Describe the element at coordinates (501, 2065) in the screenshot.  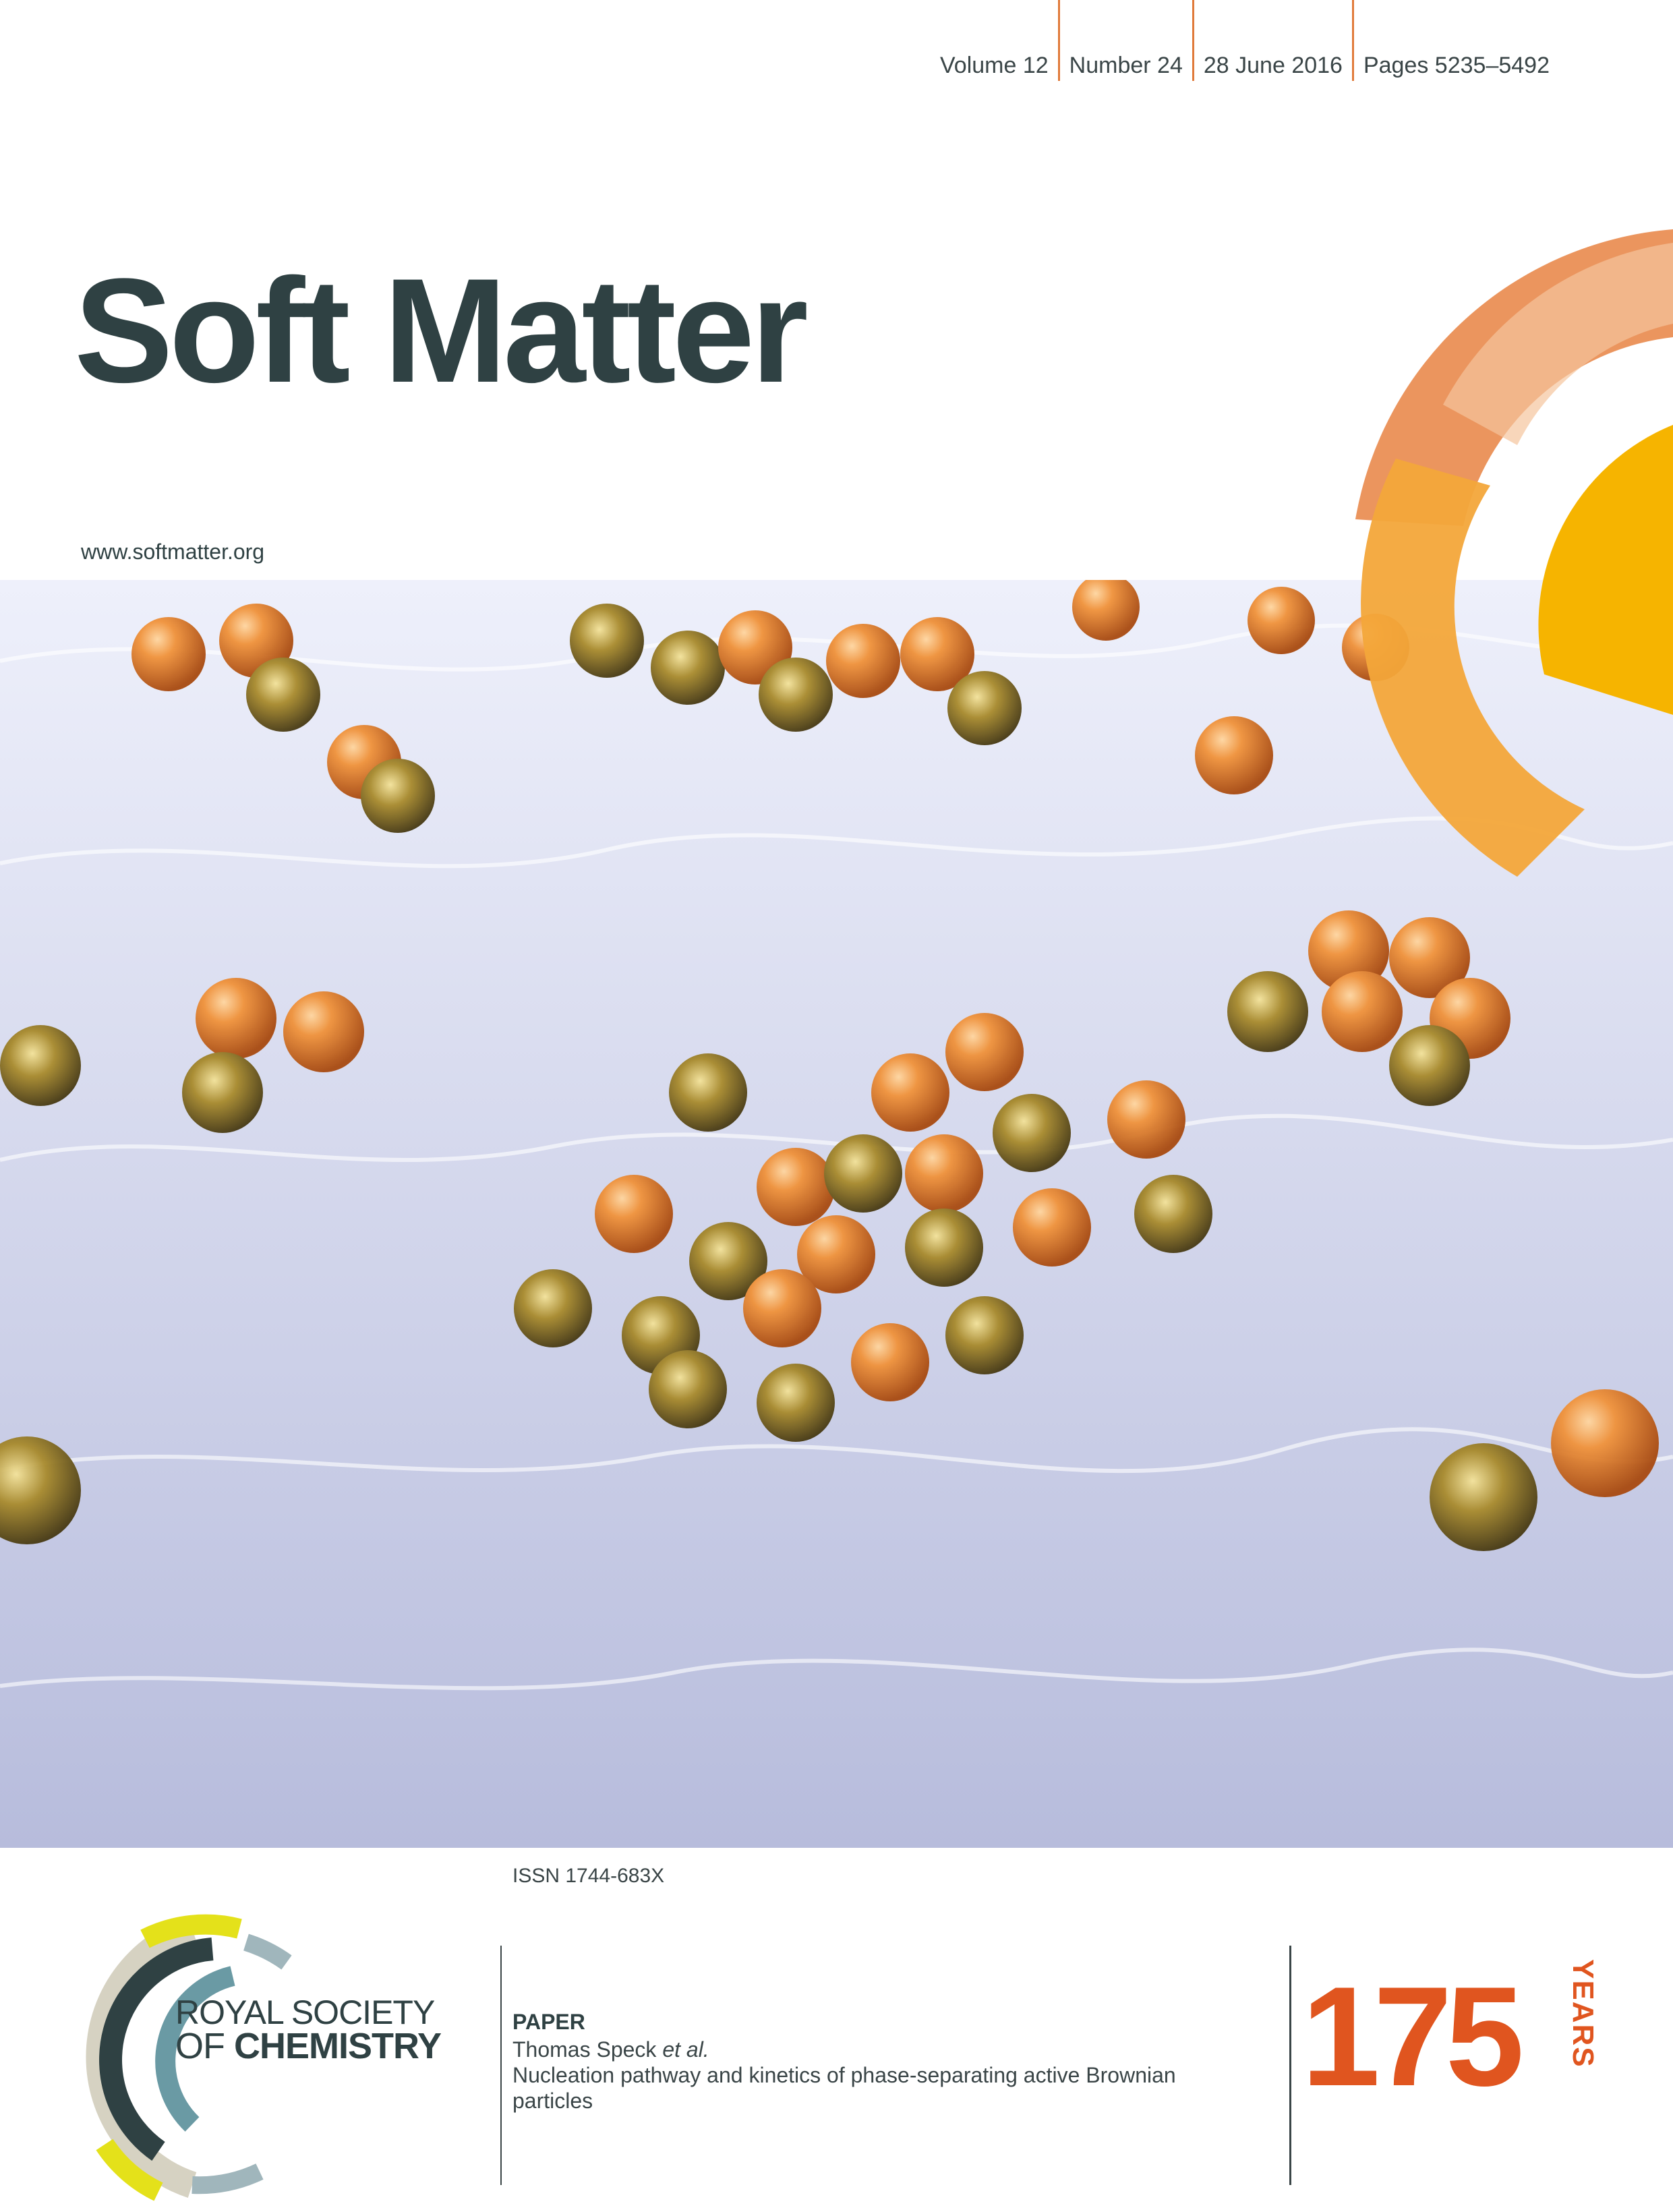
I see `article-divider` at that location.